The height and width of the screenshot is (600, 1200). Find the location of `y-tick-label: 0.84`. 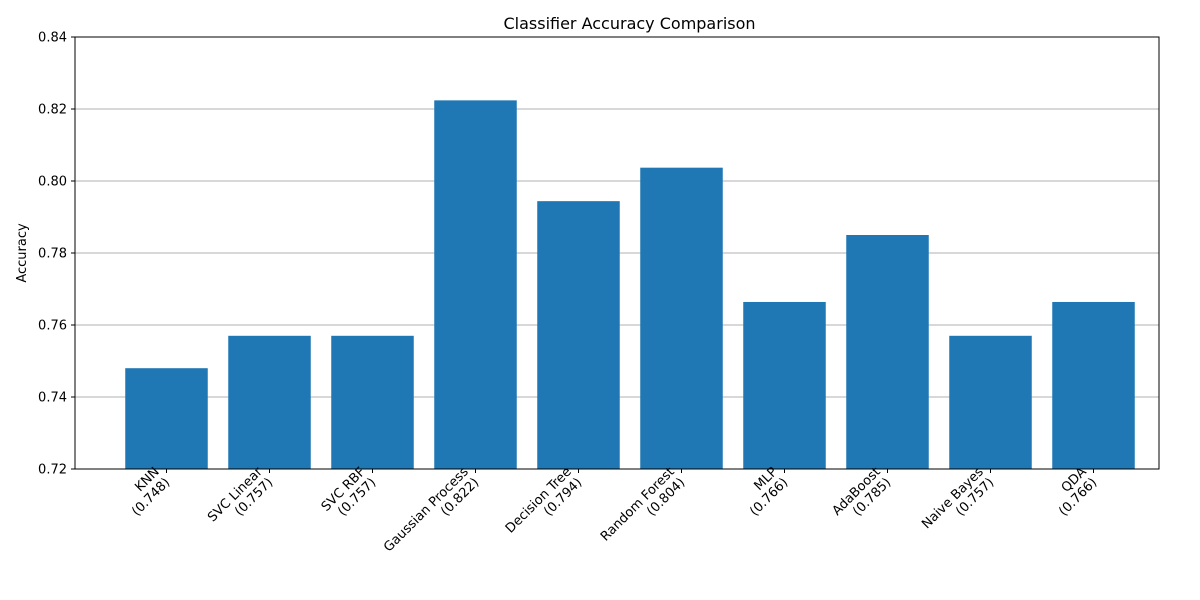

y-tick-label: 0.84 is located at coordinates (52, 38).